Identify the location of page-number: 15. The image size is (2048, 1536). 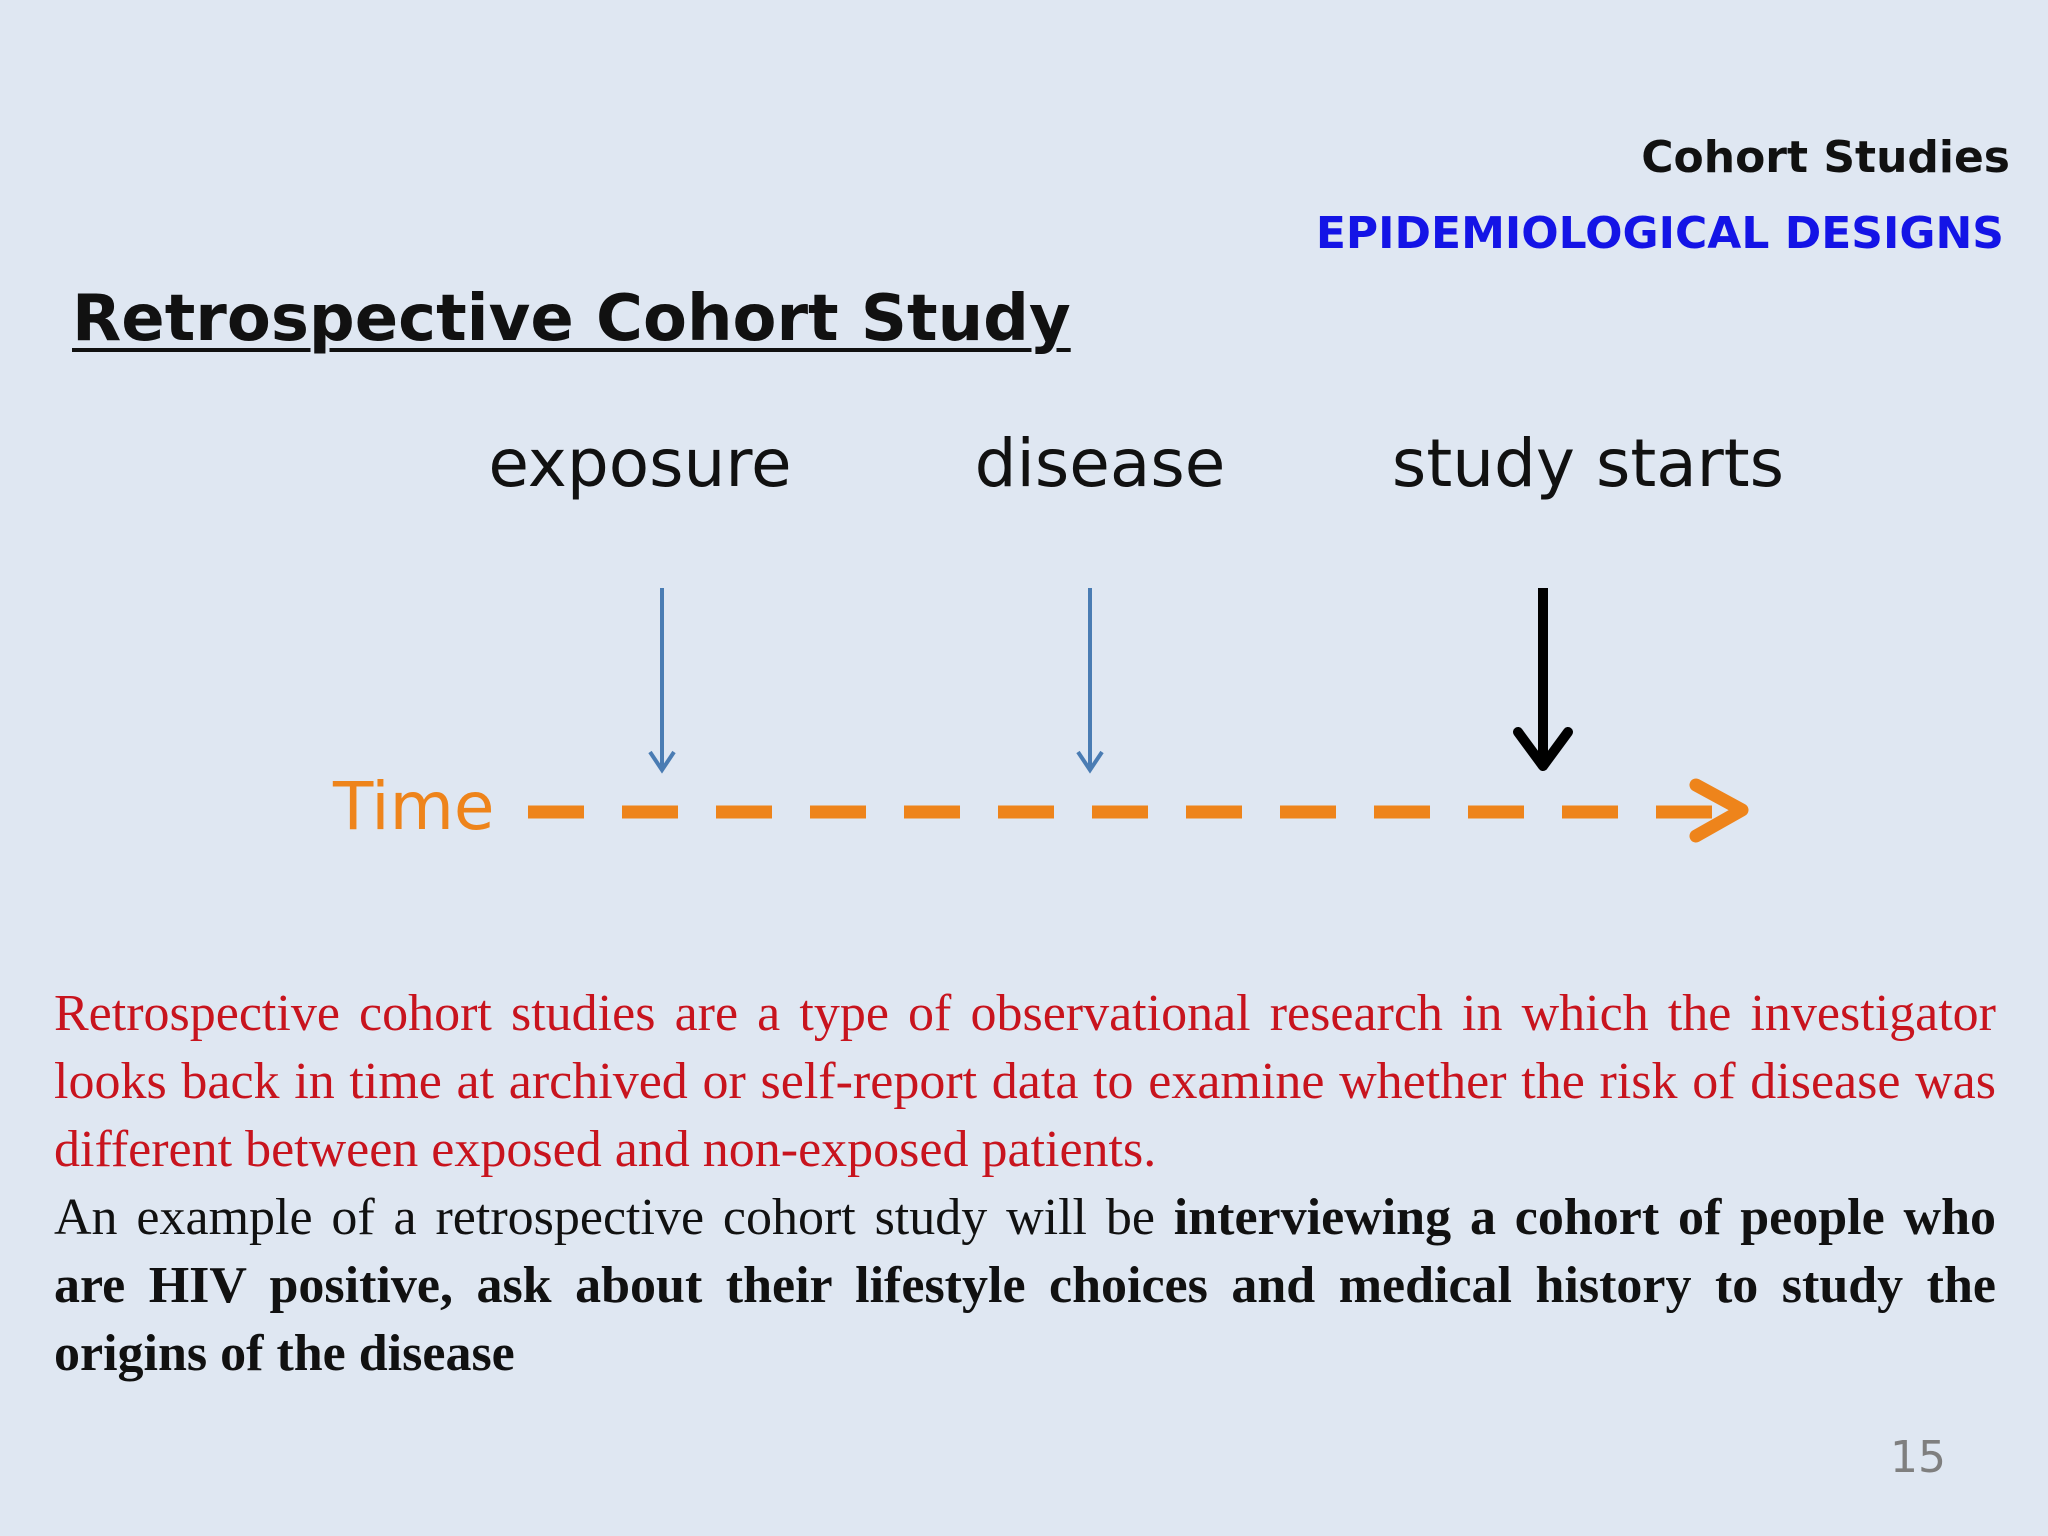
(1918, 1457).